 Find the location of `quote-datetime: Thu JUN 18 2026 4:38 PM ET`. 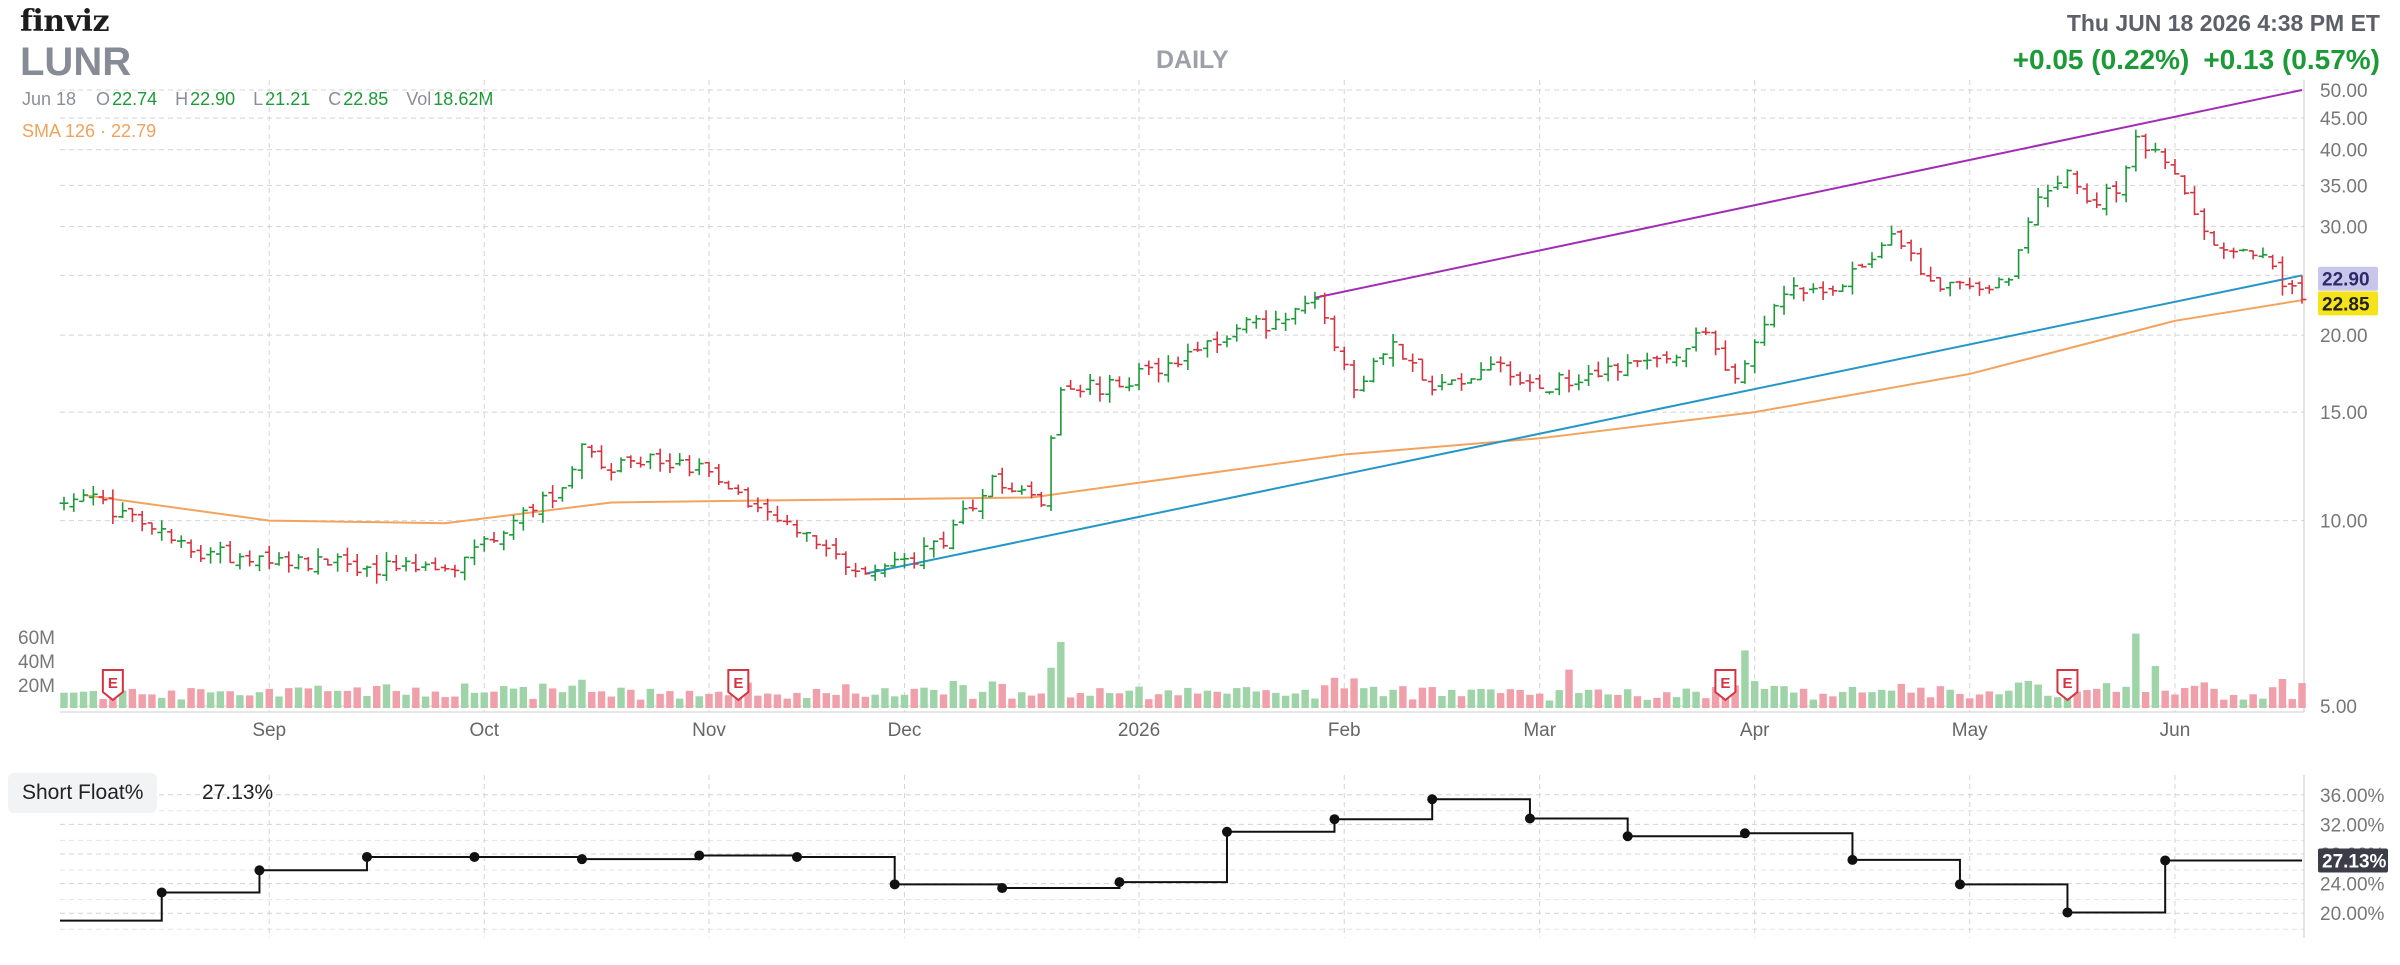

quote-datetime: Thu JUN 18 2026 4:38 PM ET is located at coordinates (2223, 23).